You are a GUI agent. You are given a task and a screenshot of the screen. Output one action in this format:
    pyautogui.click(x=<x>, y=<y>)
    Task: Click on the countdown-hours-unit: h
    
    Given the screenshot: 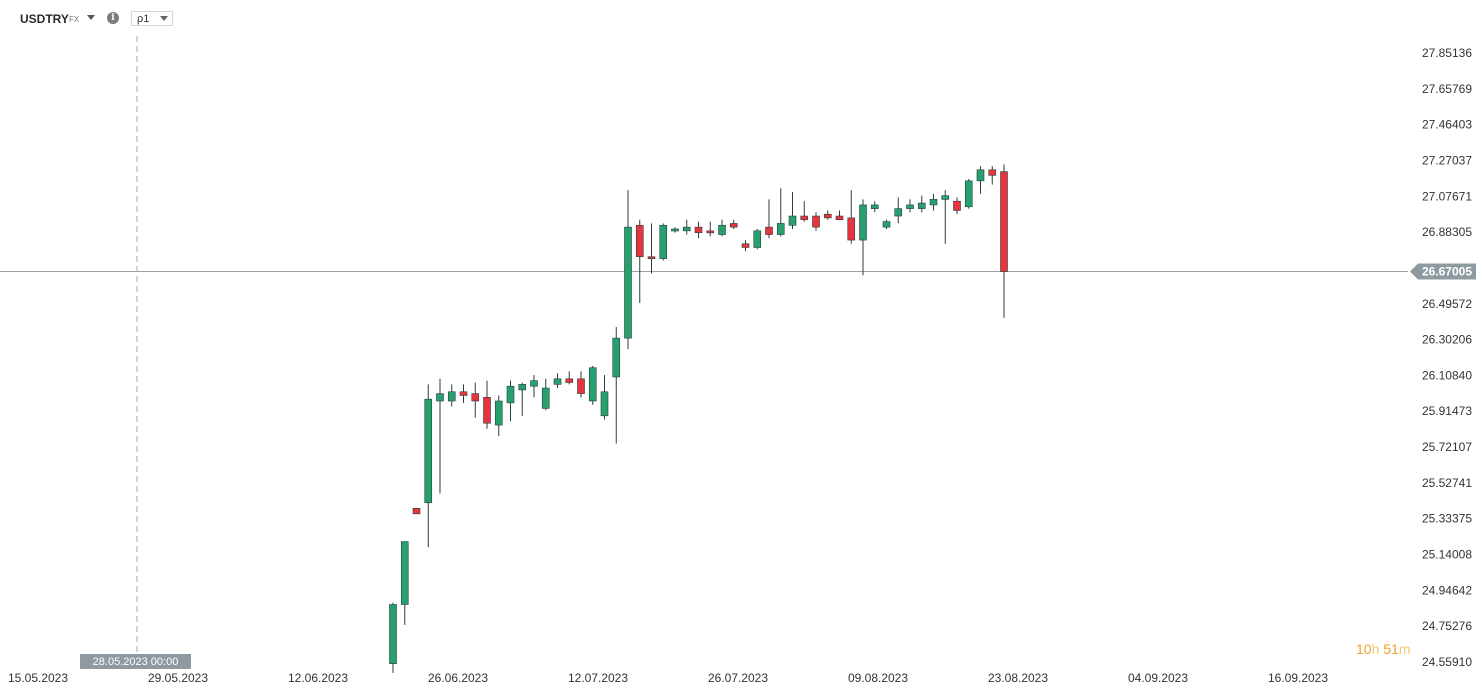 What is the action you would take?
    pyautogui.click(x=1375, y=649)
    